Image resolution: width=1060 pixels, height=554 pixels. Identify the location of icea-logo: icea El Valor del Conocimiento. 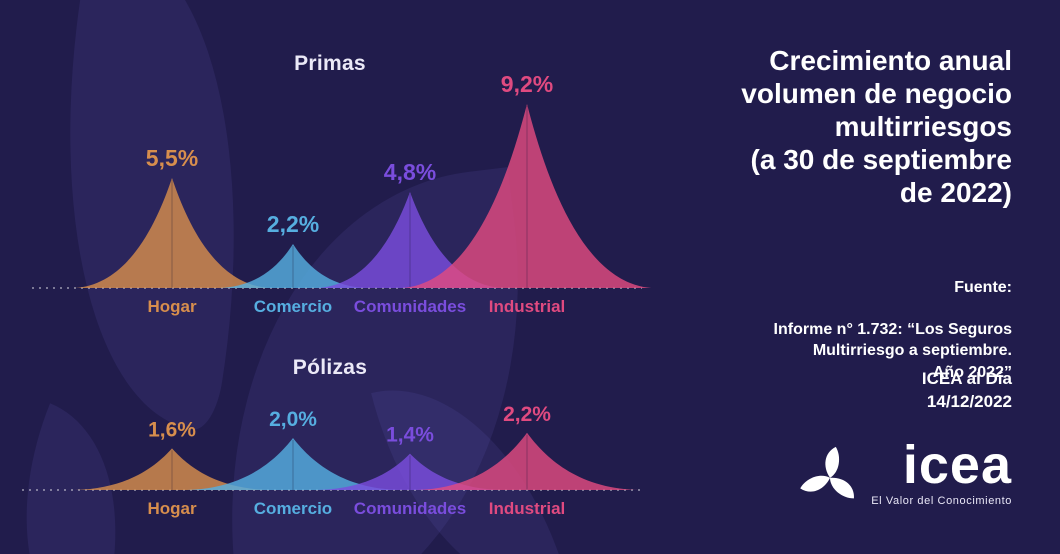
(905, 471).